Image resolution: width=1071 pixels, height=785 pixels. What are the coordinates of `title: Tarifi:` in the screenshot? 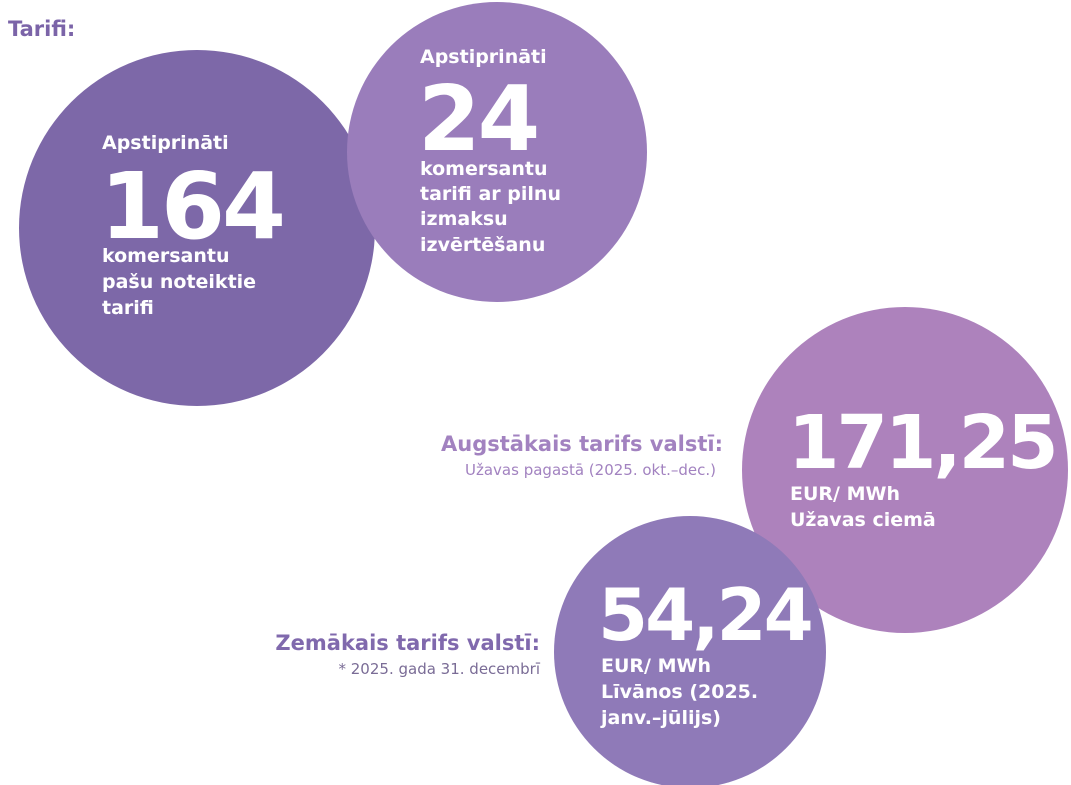 It's located at (41, 29).